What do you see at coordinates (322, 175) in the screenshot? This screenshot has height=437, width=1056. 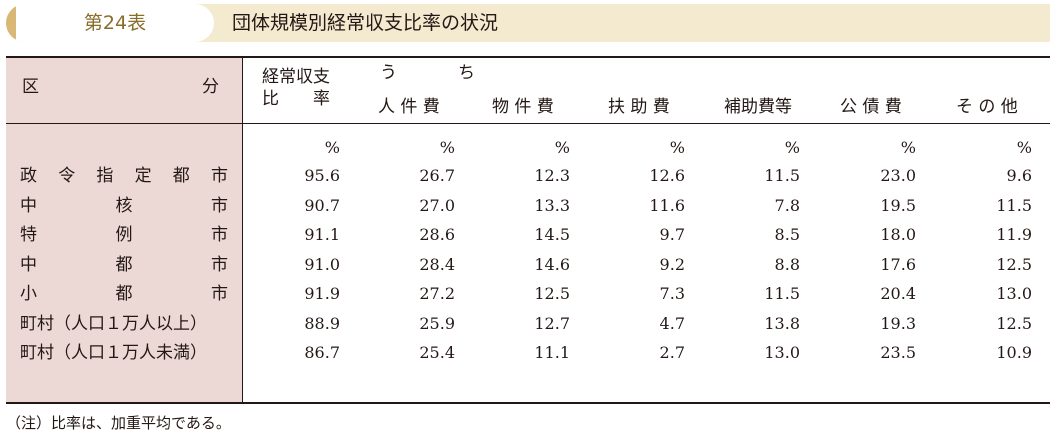 I see `table-cell: 95.6` at bounding box center [322, 175].